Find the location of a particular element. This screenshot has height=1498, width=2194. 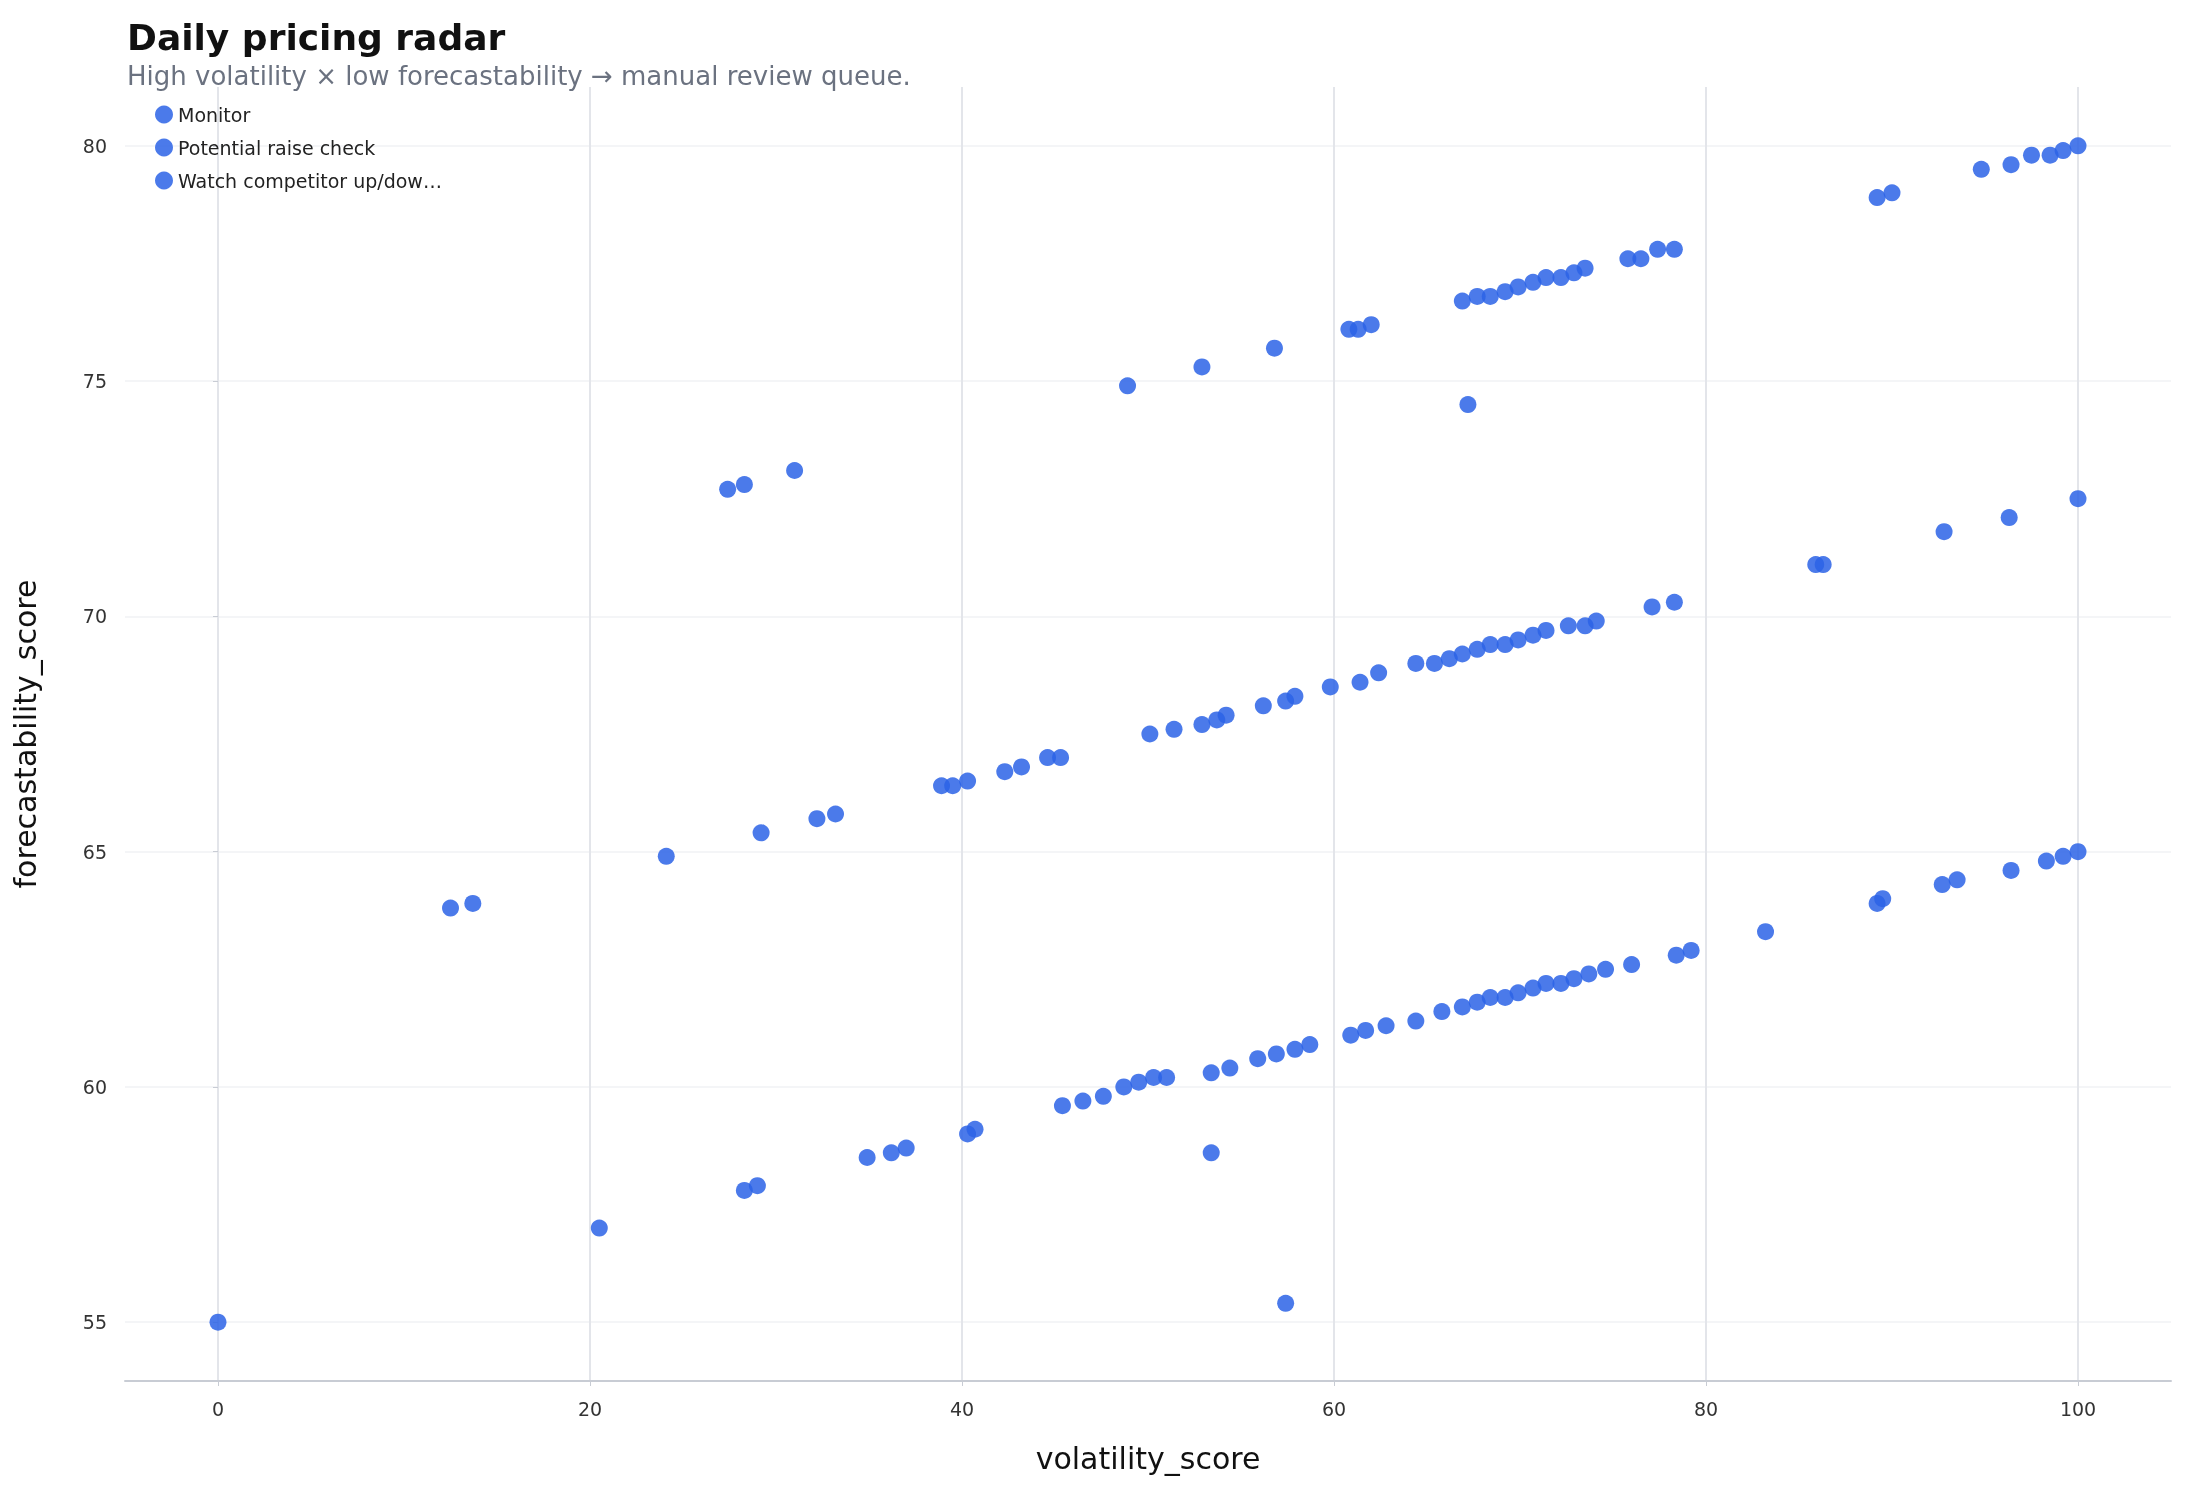

x-tick-label: 60 is located at coordinates (1334, 1408).